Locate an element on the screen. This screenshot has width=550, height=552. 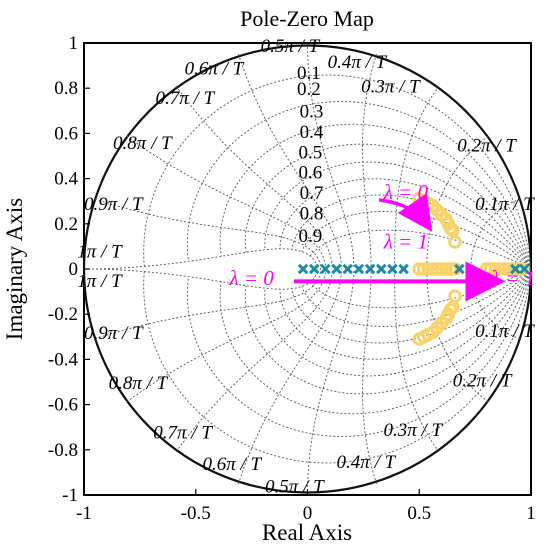
damping-grid-0.6-mirror is located at coordinates (405, 314).